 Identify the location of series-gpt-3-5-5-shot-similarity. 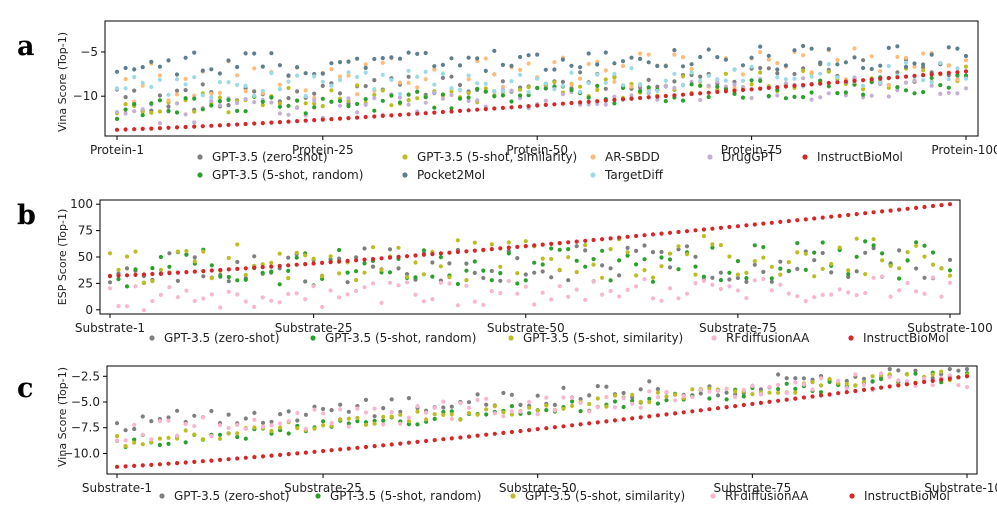
(530, 259).